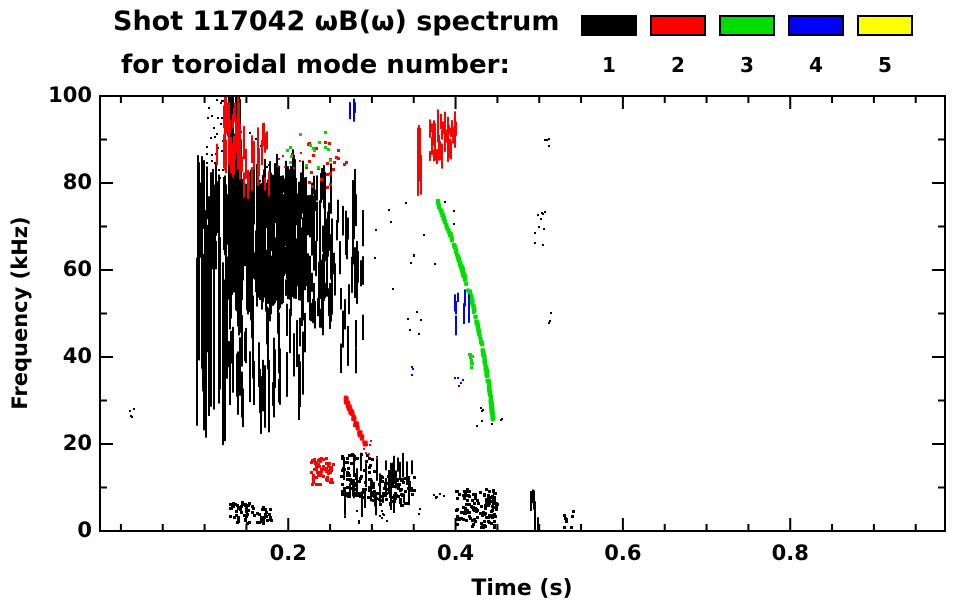 The image size is (963, 615). What do you see at coordinates (77, 356) in the screenshot?
I see `y-tick-label: 40` at bounding box center [77, 356].